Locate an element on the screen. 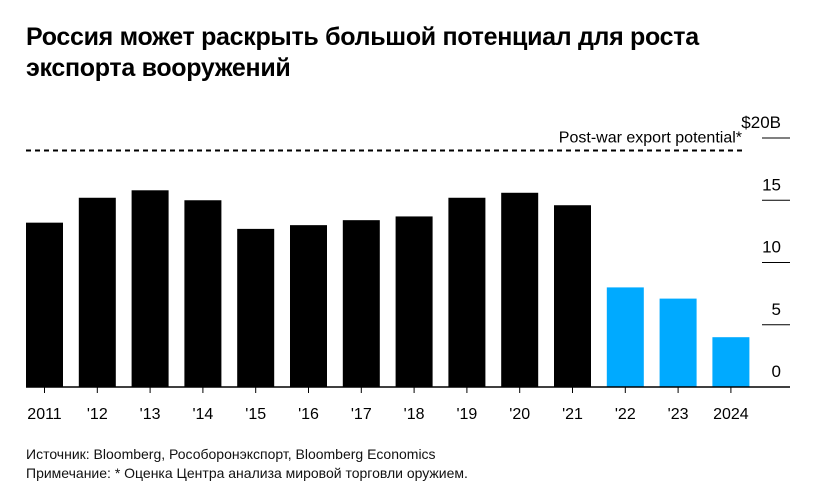 Image resolution: width=826 pixels, height=495 pixels. export-potential-label: Post-war export potential* is located at coordinates (650, 137).